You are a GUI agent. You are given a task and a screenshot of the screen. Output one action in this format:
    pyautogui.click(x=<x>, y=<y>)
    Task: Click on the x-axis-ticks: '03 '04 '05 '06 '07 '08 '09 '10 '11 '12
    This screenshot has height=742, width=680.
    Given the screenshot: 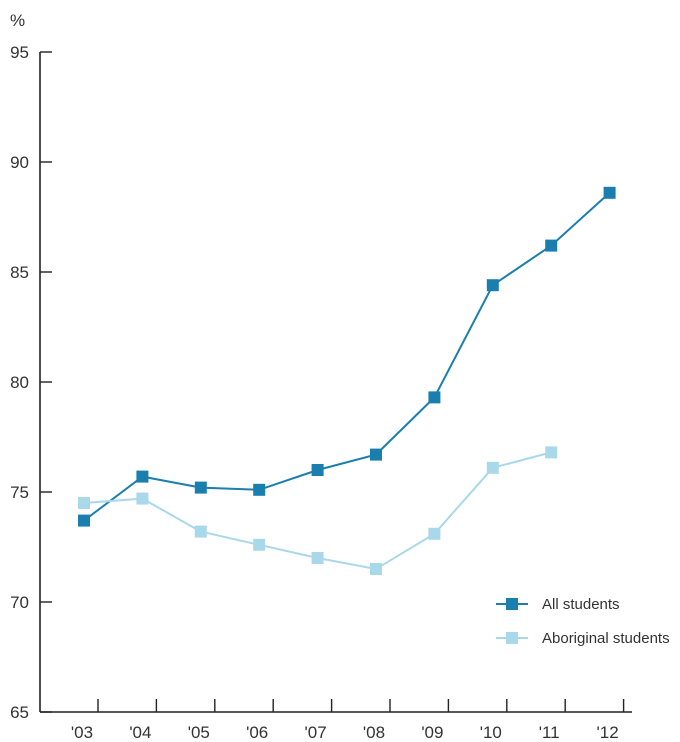 What is the action you would take?
    pyautogui.click(x=348, y=720)
    